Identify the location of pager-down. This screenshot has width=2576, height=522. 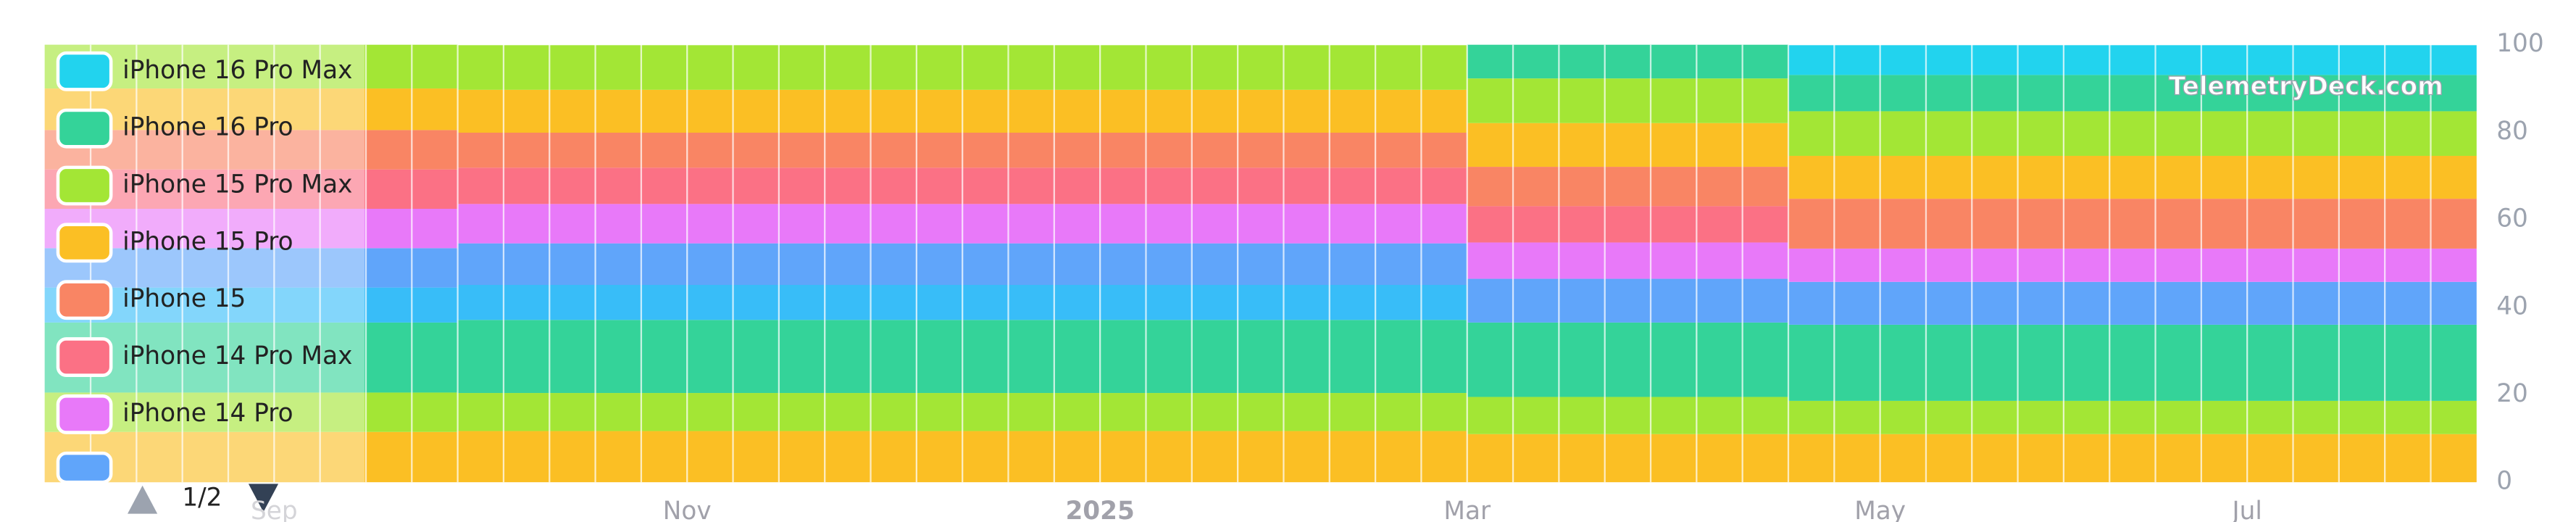
(263, 498).